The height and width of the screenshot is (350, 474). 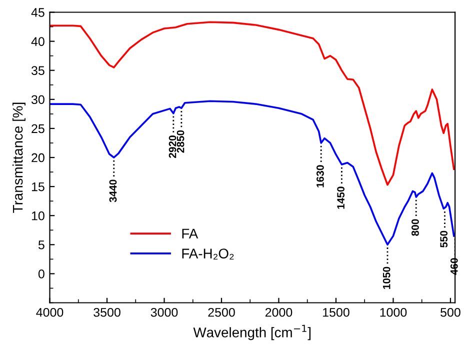 What do you see at coordinates (38, 215) in the screenshot?
I see `y-tick-label: 10` at bounding box center [38, 215].